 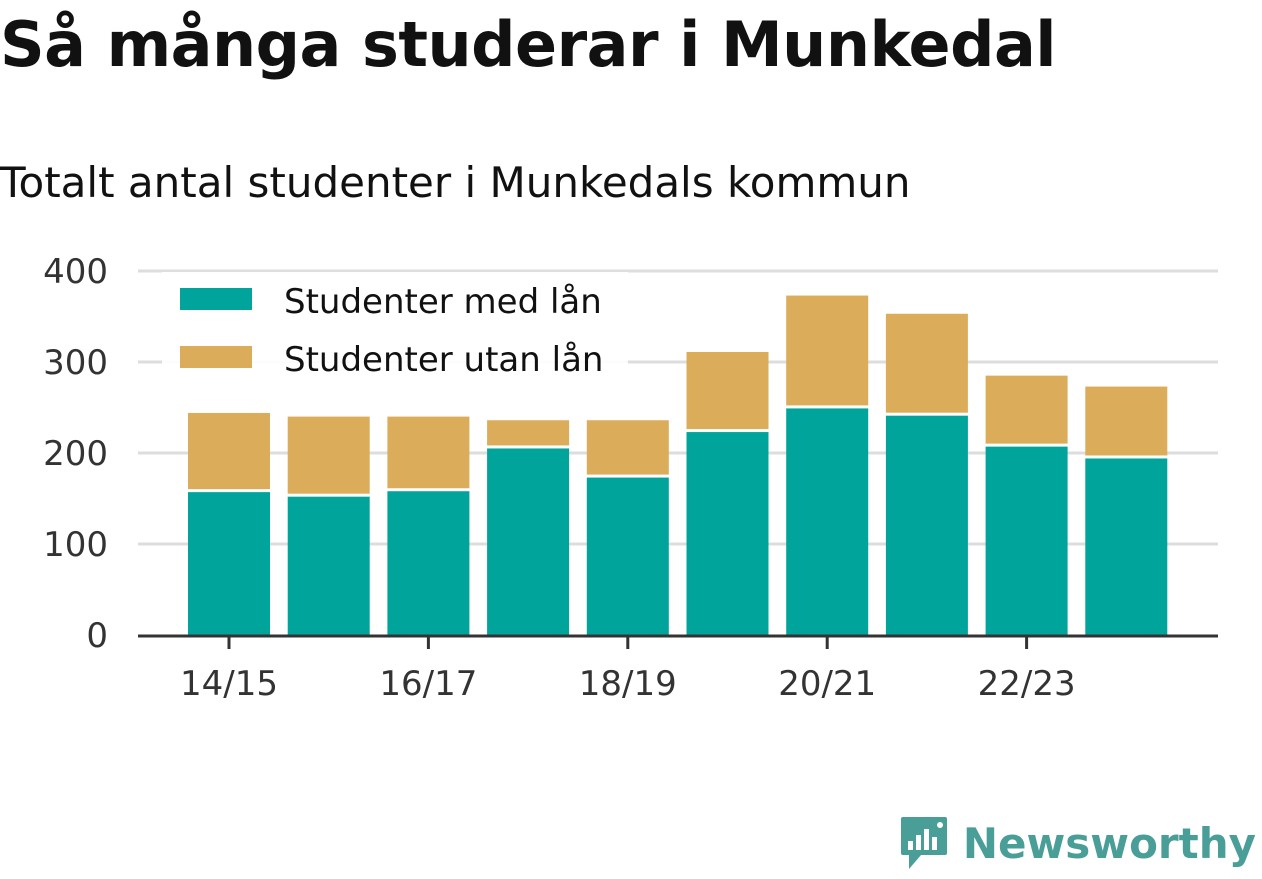 I want to click on chart-title: Så många studerar i Munkedal, so click(x=528, y=44).